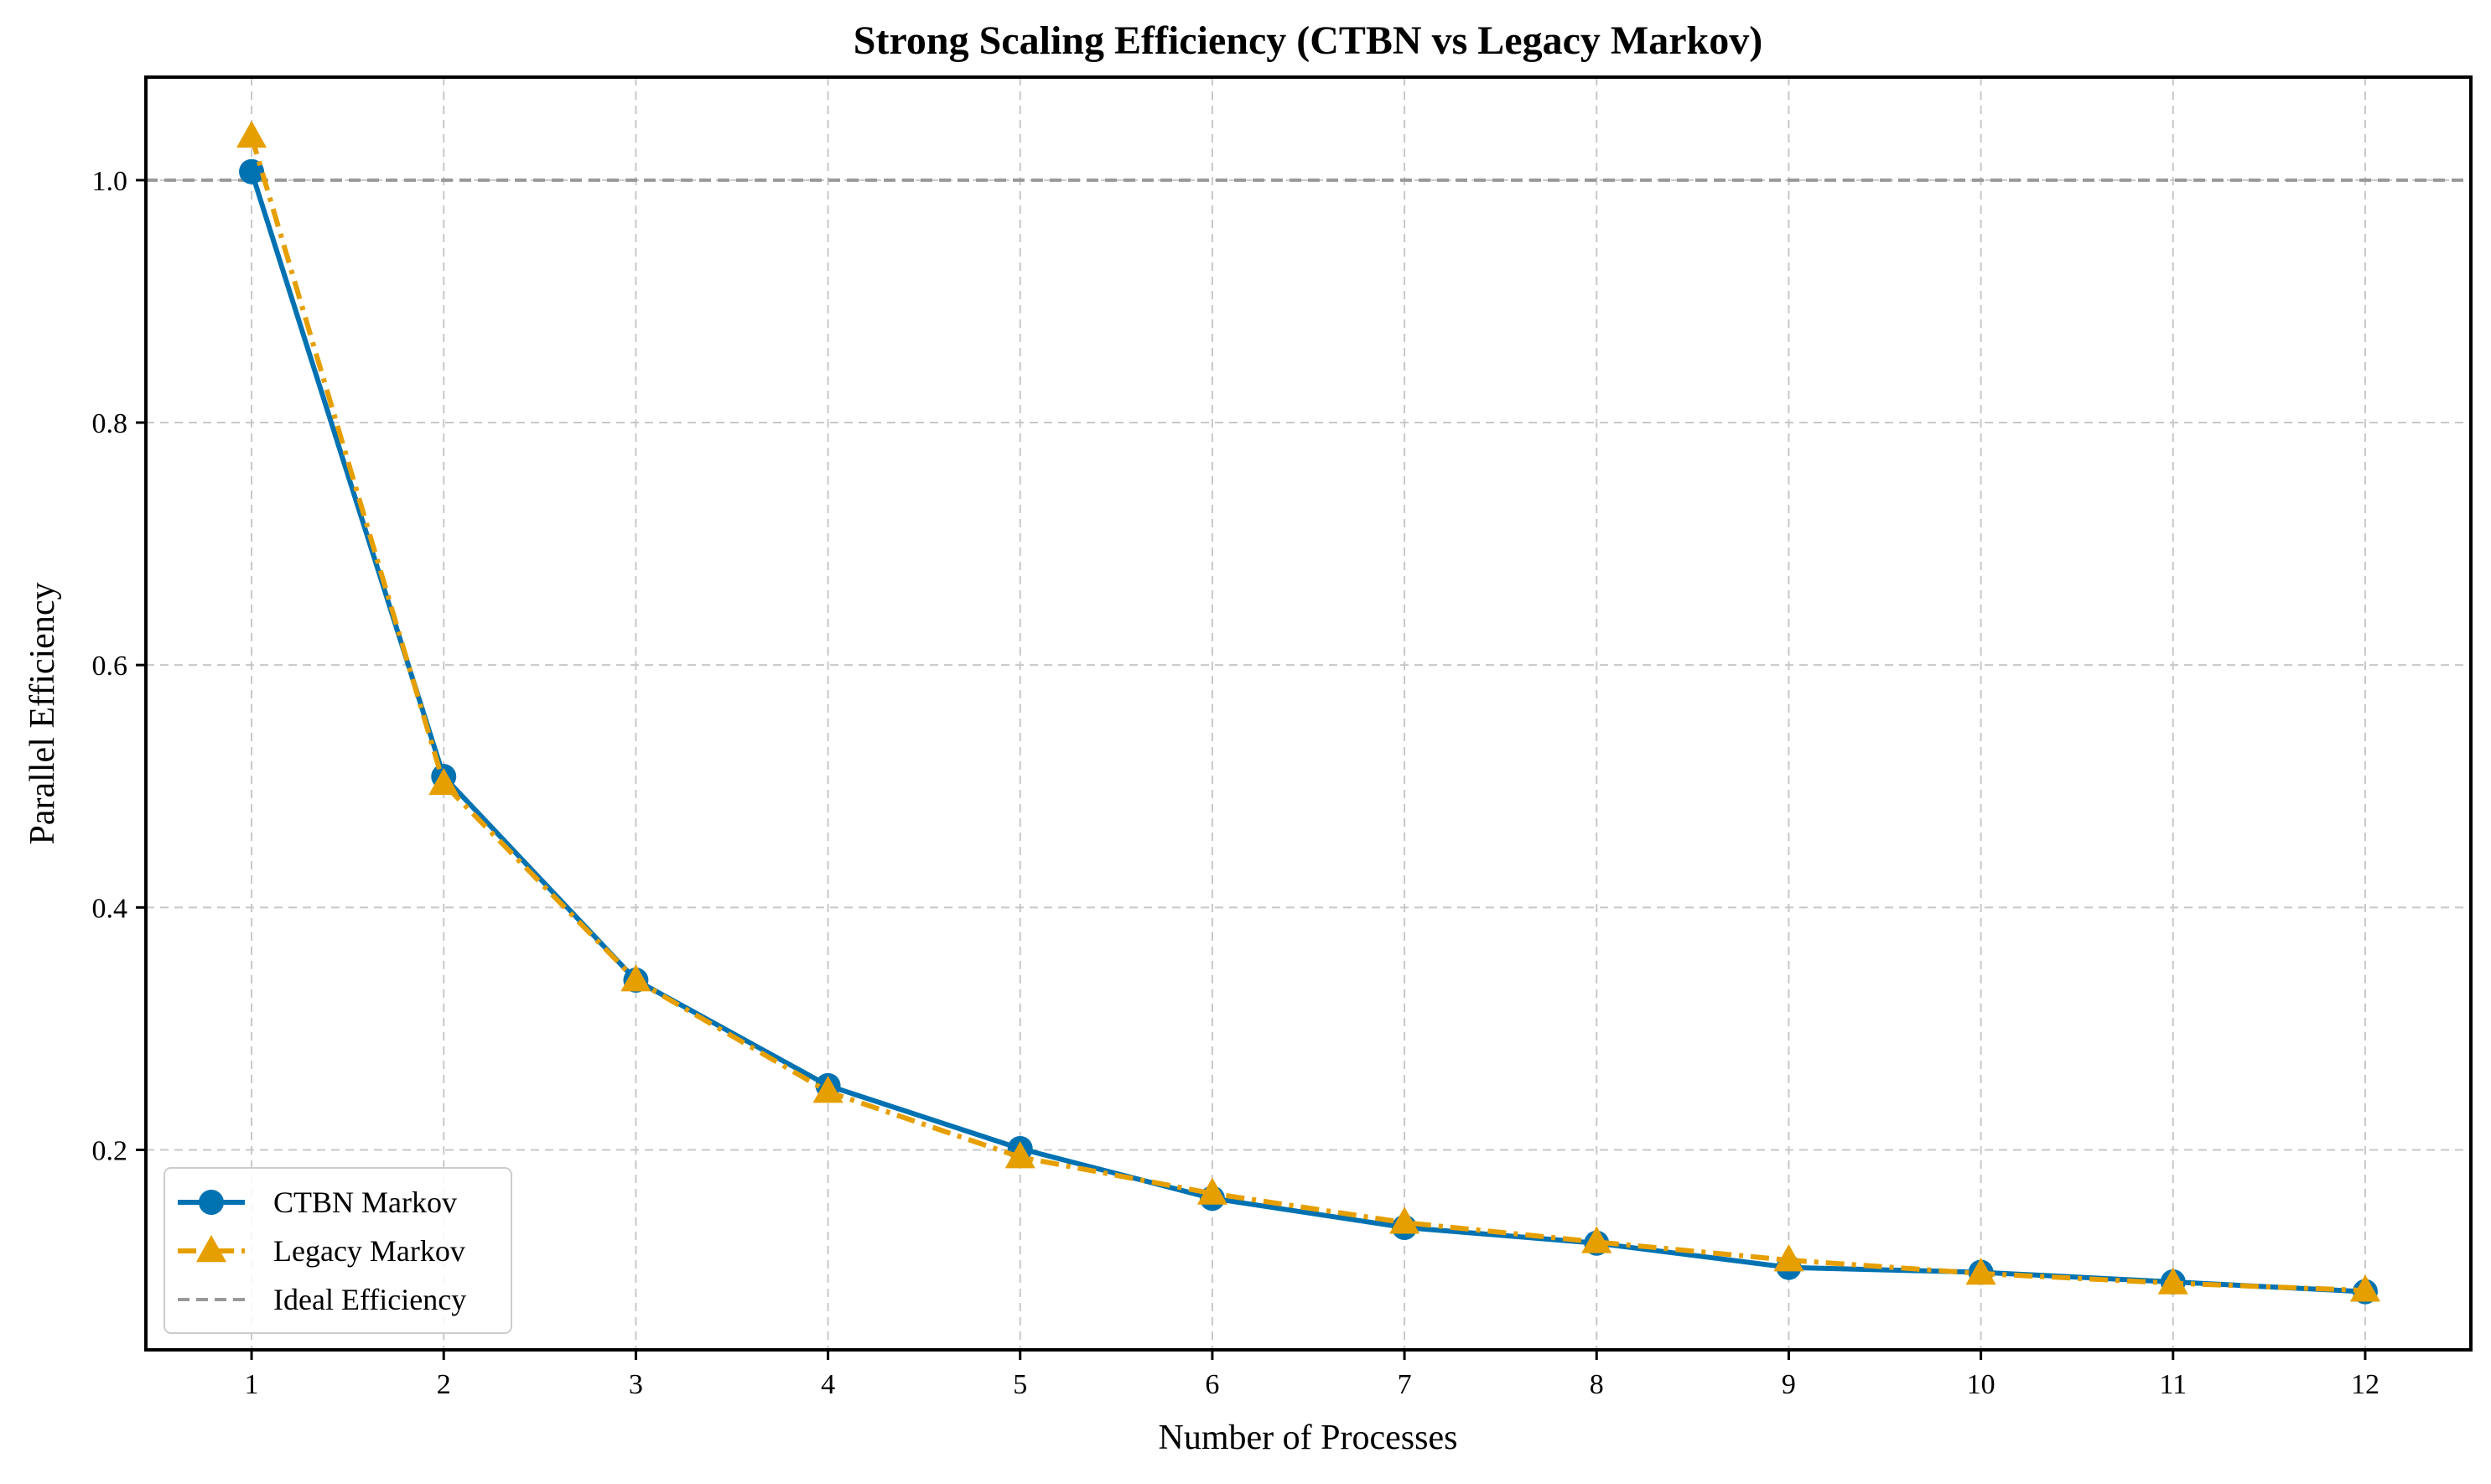 Image resolution: width=2491 pixels, height=1484 pixels. Describe the element at coordinates (252, 1384) in the screenshot. I see `x-tick-label-1: 1` at that location.